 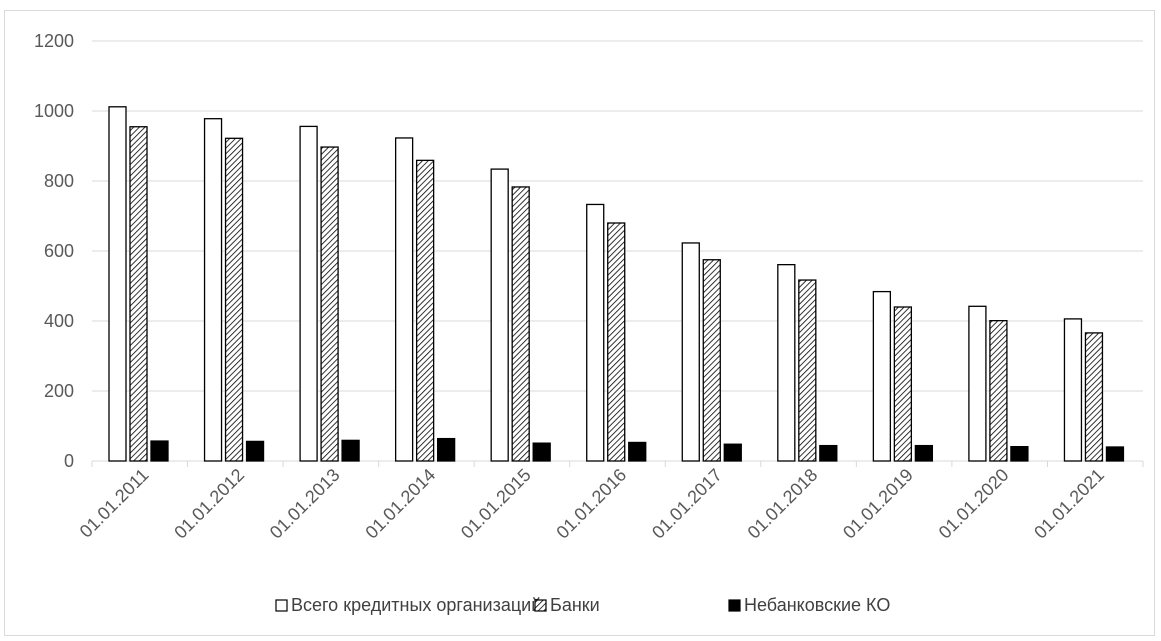 I want to click on y-tick-label: 800, so click(x=59, y=181).